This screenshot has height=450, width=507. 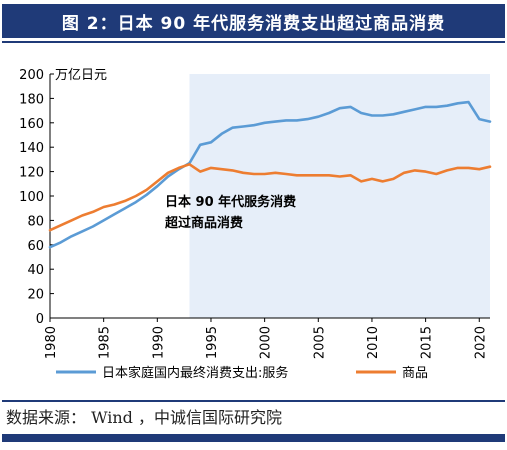 I want to click on y-tick-label: 0, so click(x=40, y=319).